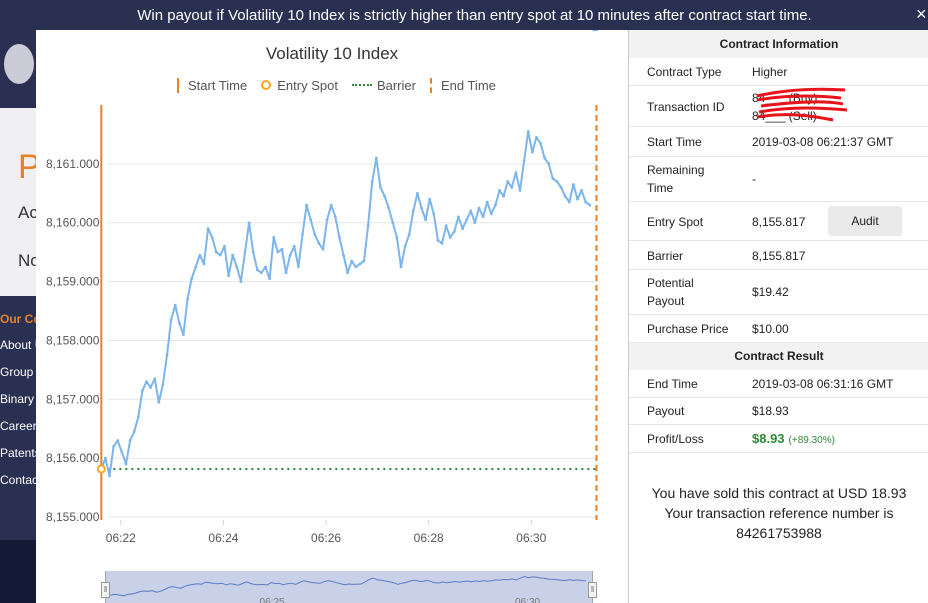 The image size is (928, 603). What do you see at coordinates (29, 167) in the screenshot?
I see `hero-letter: P` at bounding box center [29, 167].